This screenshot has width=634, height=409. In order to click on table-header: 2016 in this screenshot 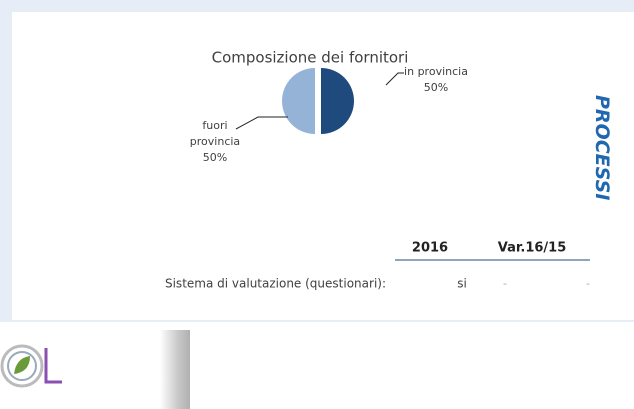, I will do `click(430, 248)`.